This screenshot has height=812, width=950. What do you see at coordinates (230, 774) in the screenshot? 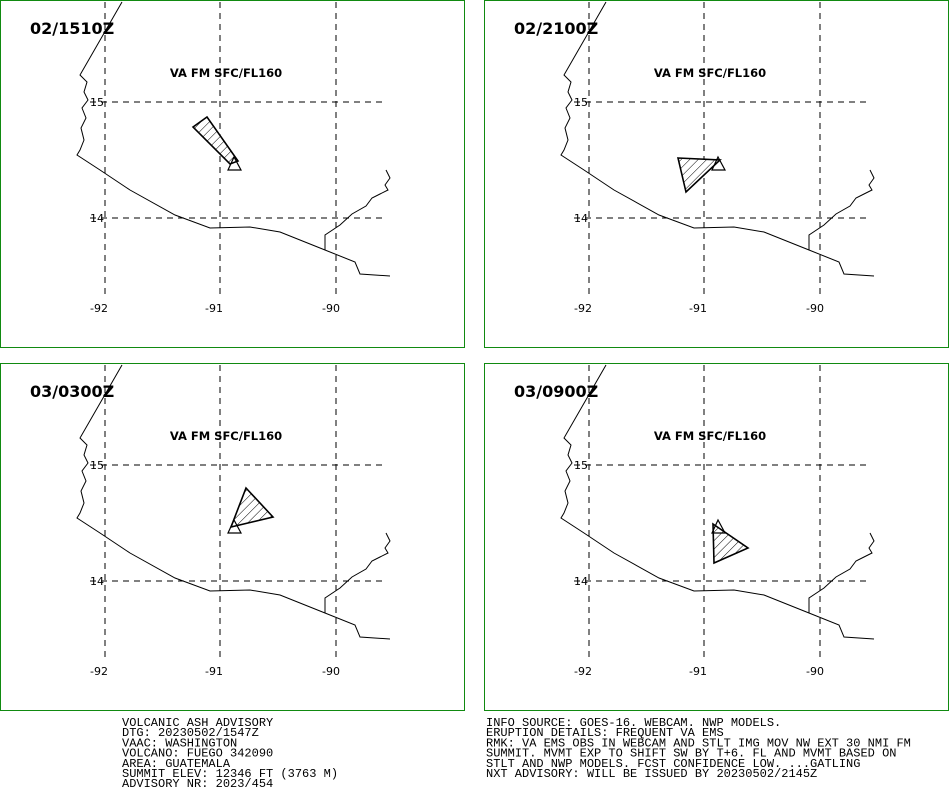
I see `advisory-line: SUMMIT ELEV: 12346 FT (3763 M)` at bounding box center [230, 774].